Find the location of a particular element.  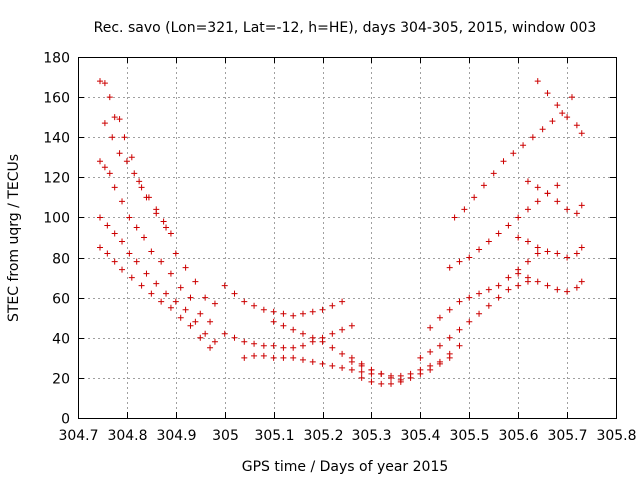

y-tick-label: 160 is located at coordinates (56, 99).